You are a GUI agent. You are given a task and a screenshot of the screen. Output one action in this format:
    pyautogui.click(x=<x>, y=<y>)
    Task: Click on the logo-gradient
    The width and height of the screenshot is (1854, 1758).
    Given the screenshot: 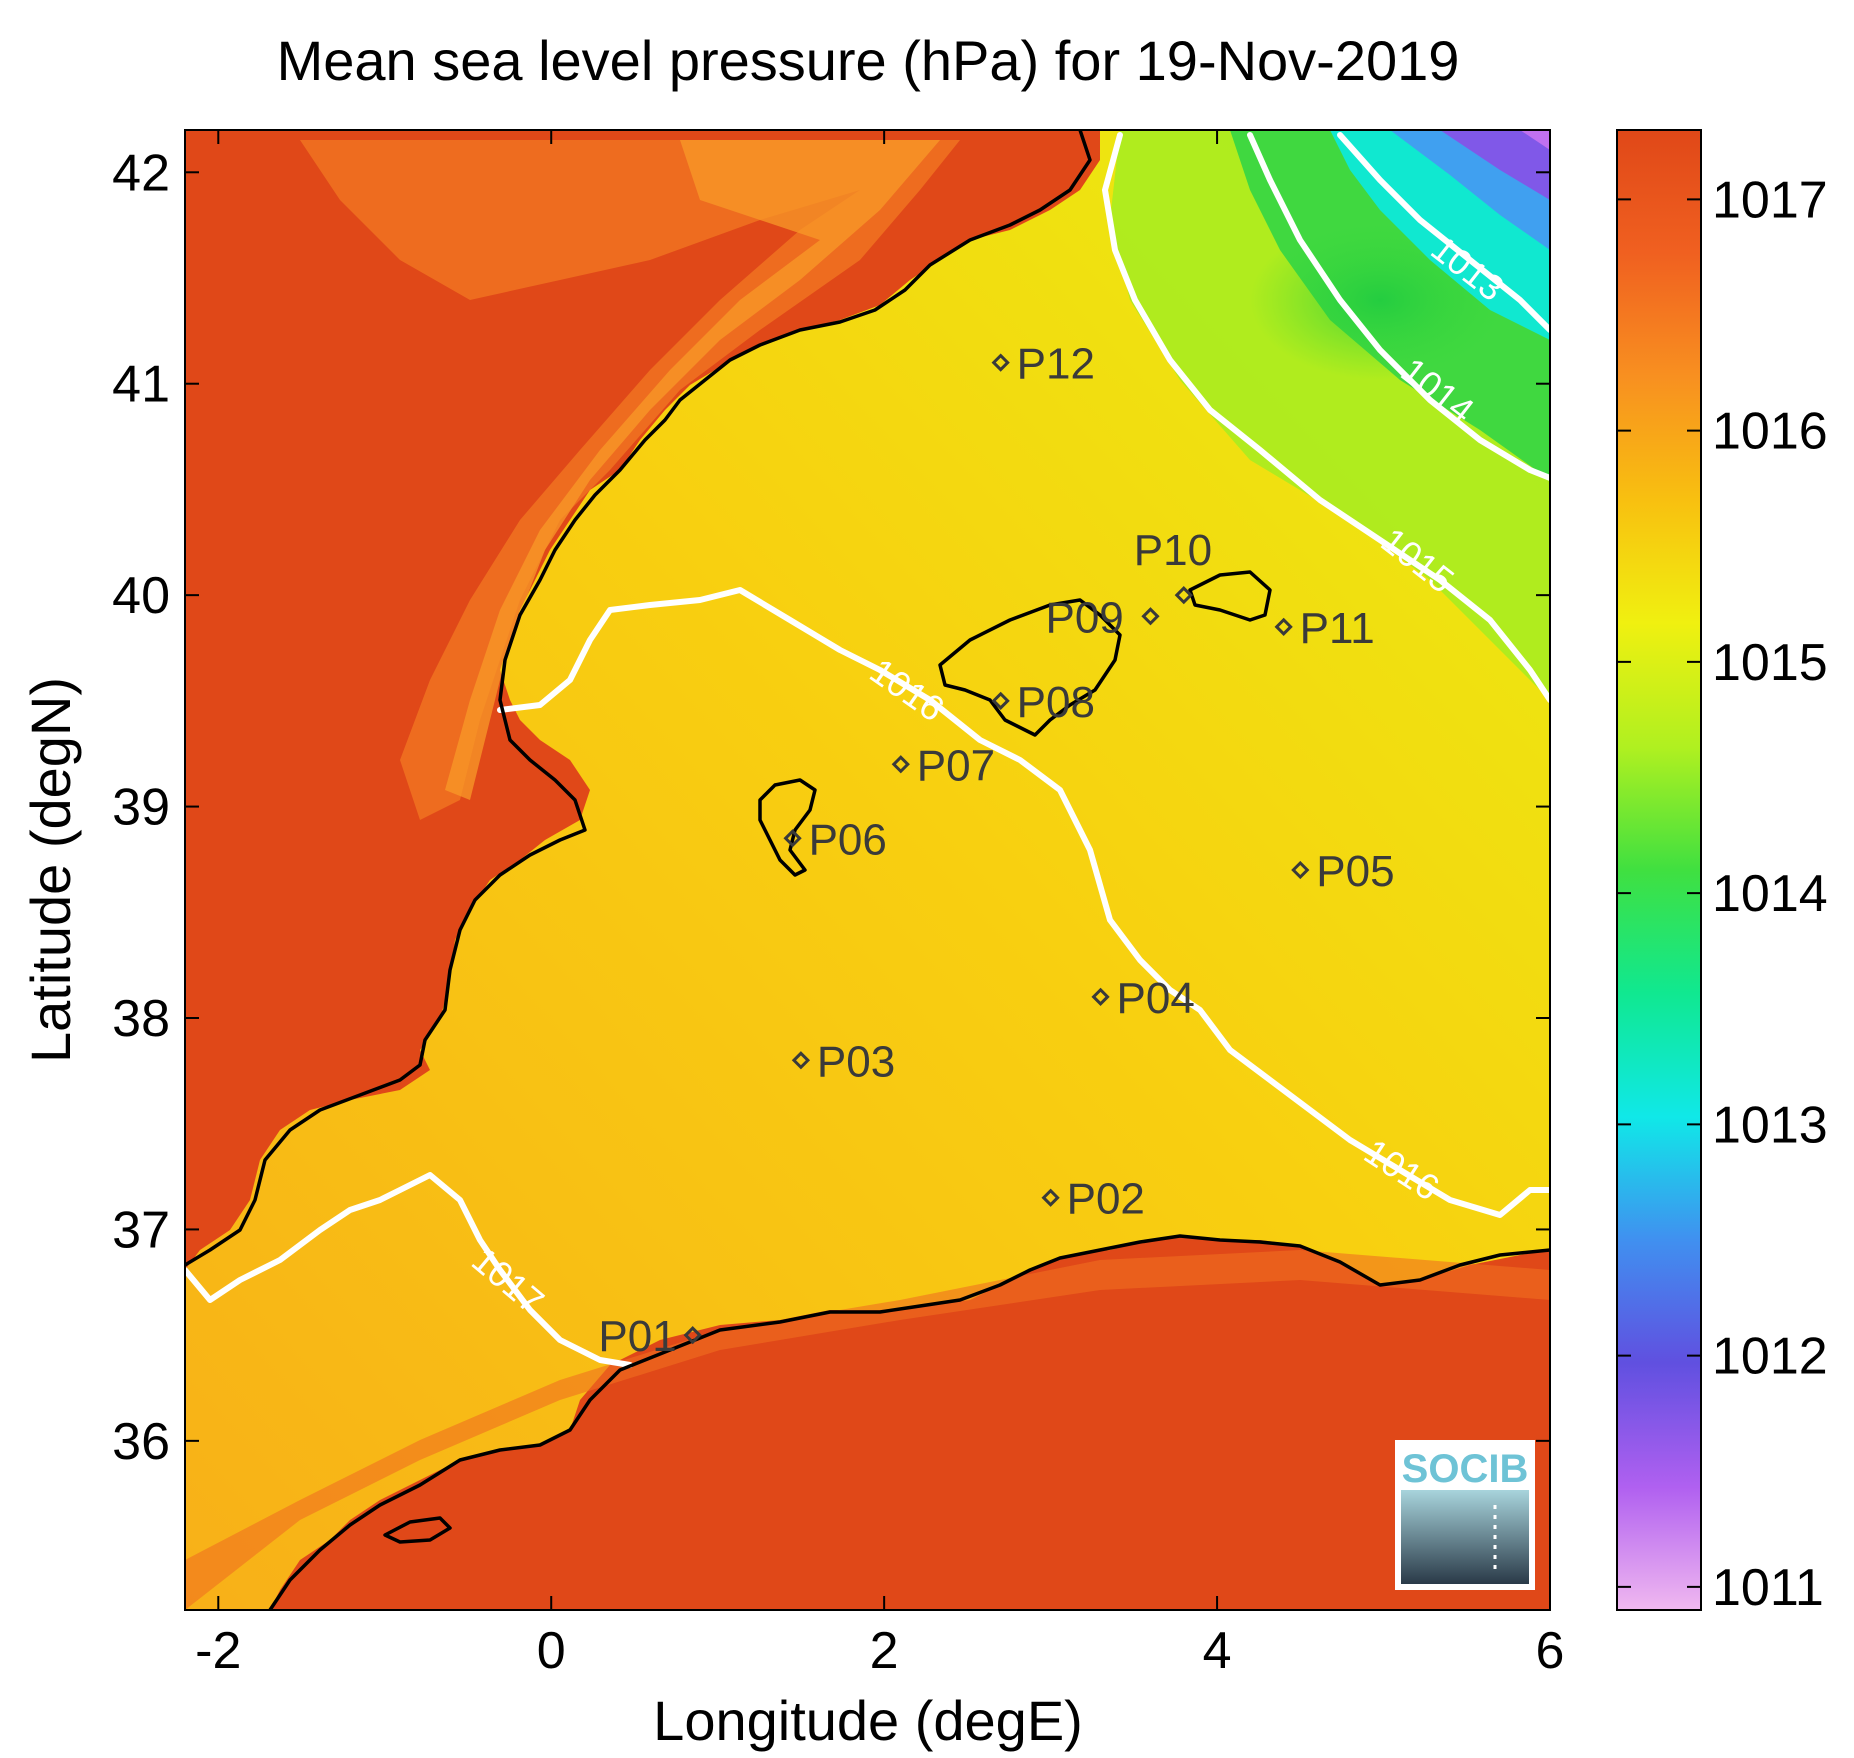 What is the action you would take?
    pyautogui.click(x=1465, y=1537)
    